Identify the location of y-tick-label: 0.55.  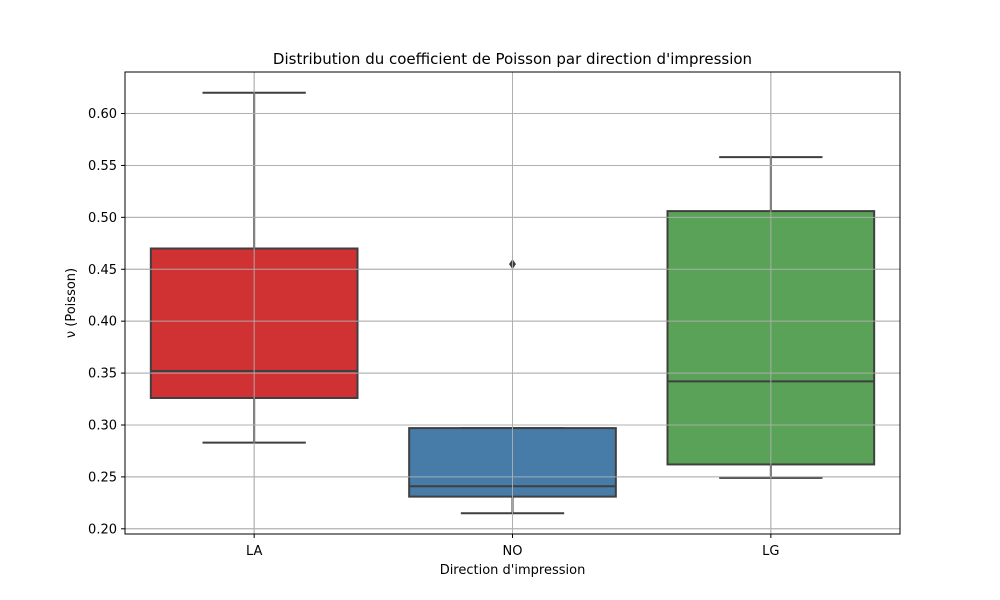
(102, 166).